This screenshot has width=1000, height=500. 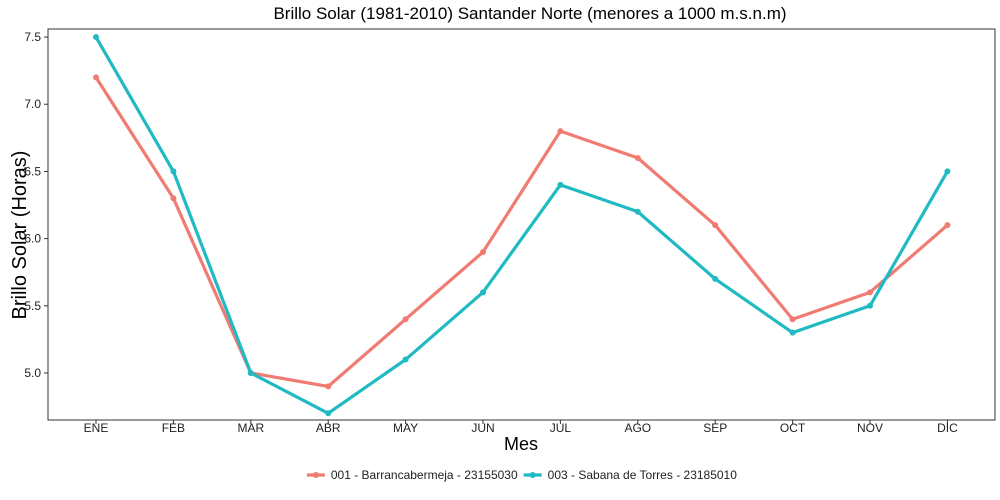 I want to click on x-tick-label: NOV, so click(x=870, y=428).